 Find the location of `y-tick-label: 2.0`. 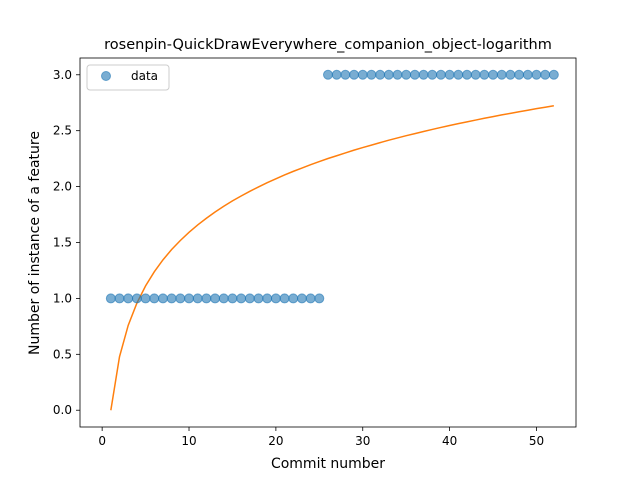

y-tick-label: 2.0 is located at coordinates (62, 187).